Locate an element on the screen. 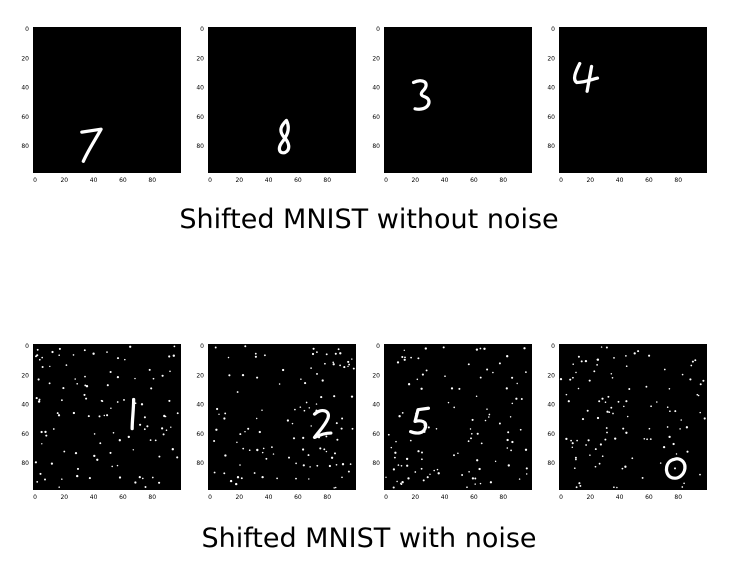  y-tick-label: 20 is located at coordinates (376, 58).